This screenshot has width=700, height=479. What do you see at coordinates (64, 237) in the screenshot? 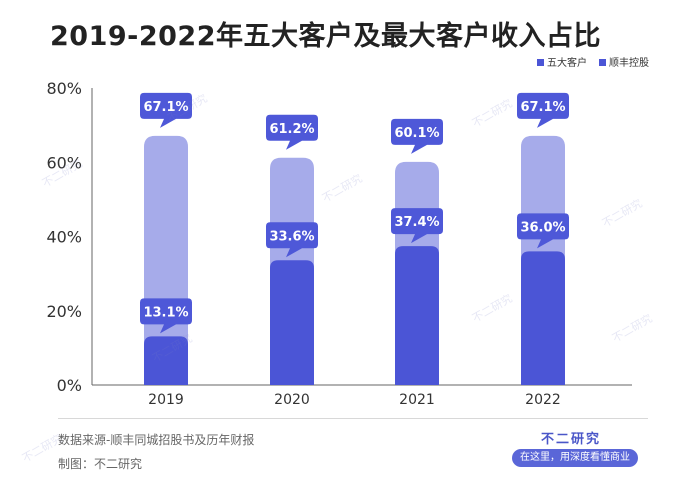
I see `y-tick-label: 40%` at bounding box center [64, 237].